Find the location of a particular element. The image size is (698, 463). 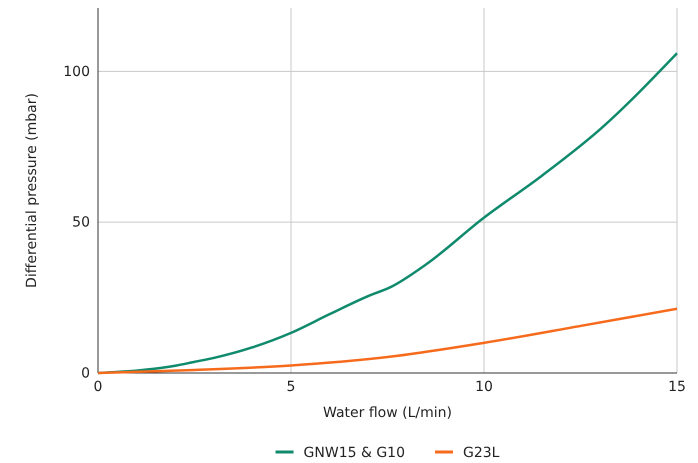

y-axis-title: Differential pressure (mbar) is located at coordinates (32, 190).